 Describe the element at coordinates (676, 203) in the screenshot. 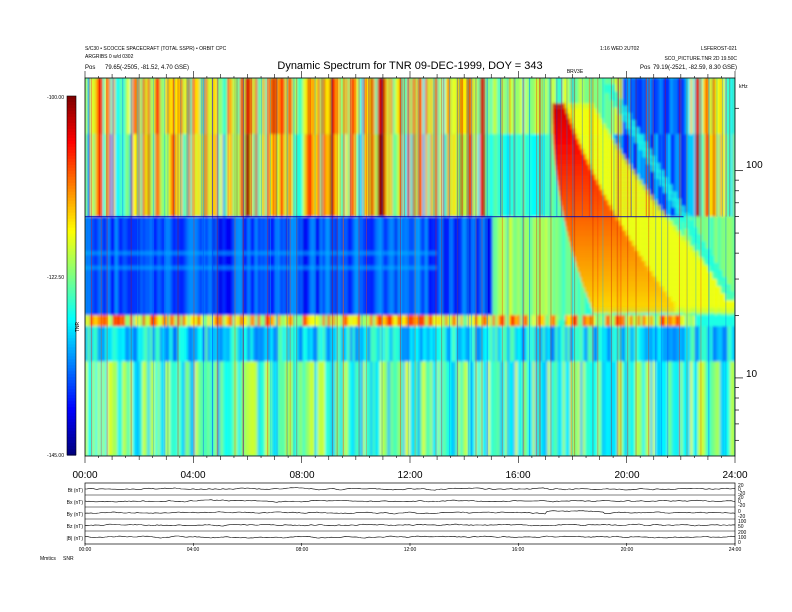

I see `arc-cell` at that location.